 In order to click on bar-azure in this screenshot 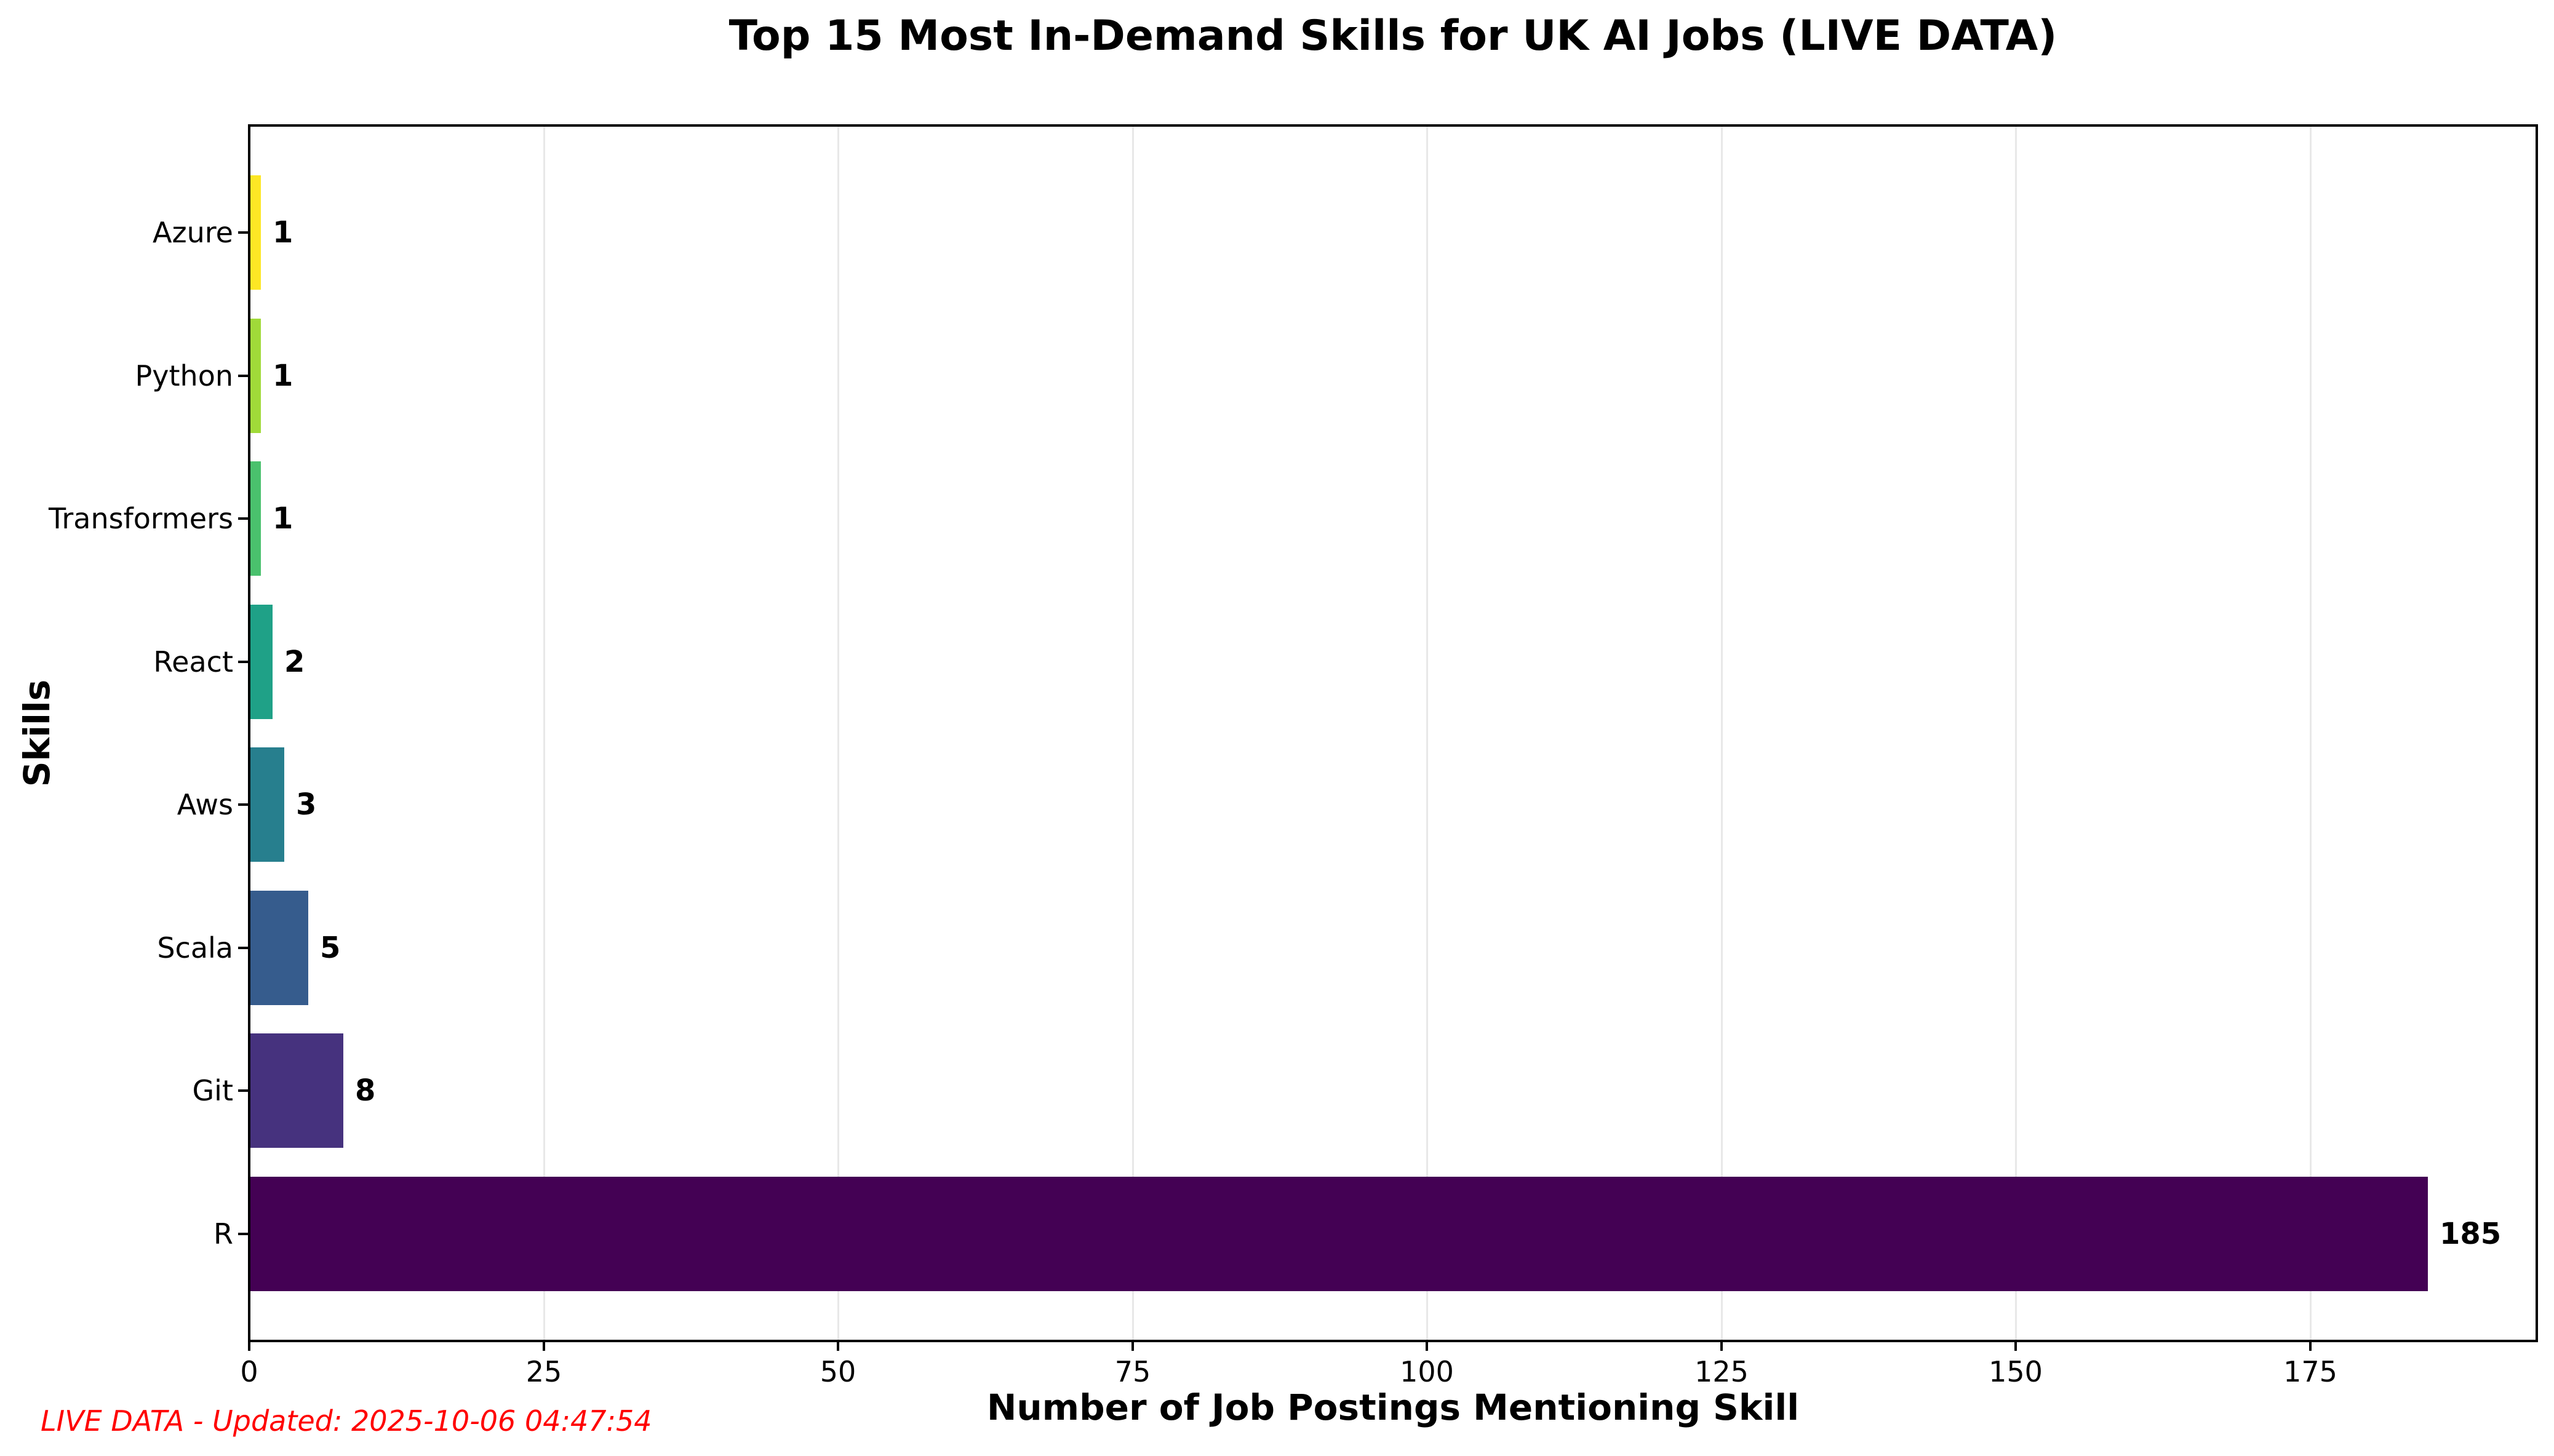, I will do `click(255, 233)`.